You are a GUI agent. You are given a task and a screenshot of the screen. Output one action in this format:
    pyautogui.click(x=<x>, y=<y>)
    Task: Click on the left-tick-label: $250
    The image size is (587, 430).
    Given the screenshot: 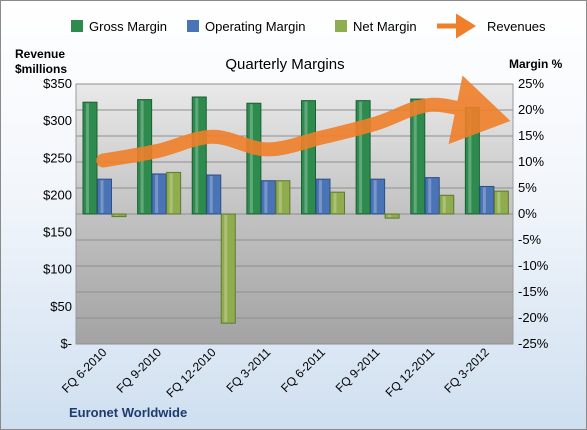 What is the action you would take?
    pyautogui.click(x=57, y=157)
    